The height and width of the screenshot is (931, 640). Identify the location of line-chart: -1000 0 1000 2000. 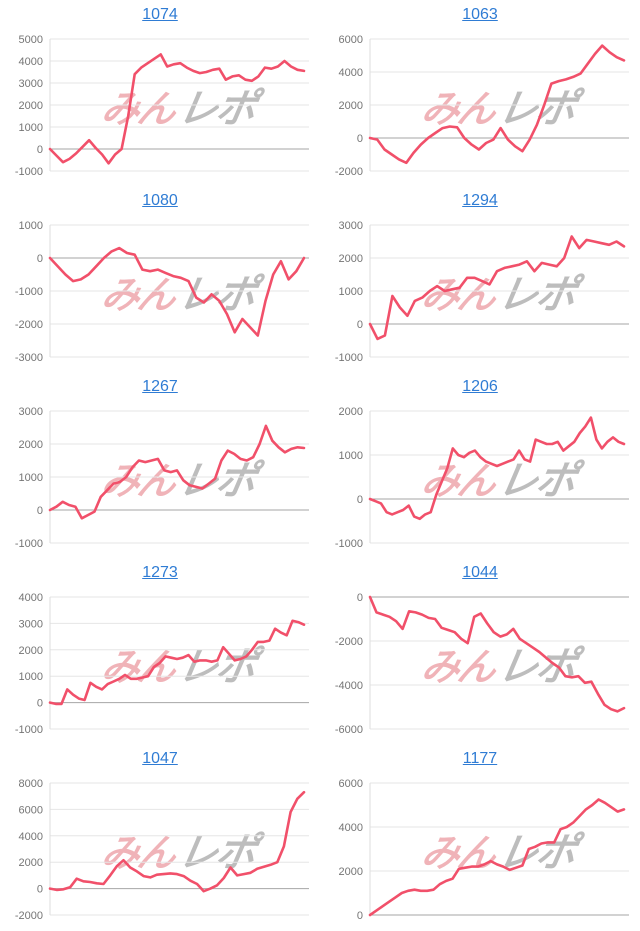
(482, 478).